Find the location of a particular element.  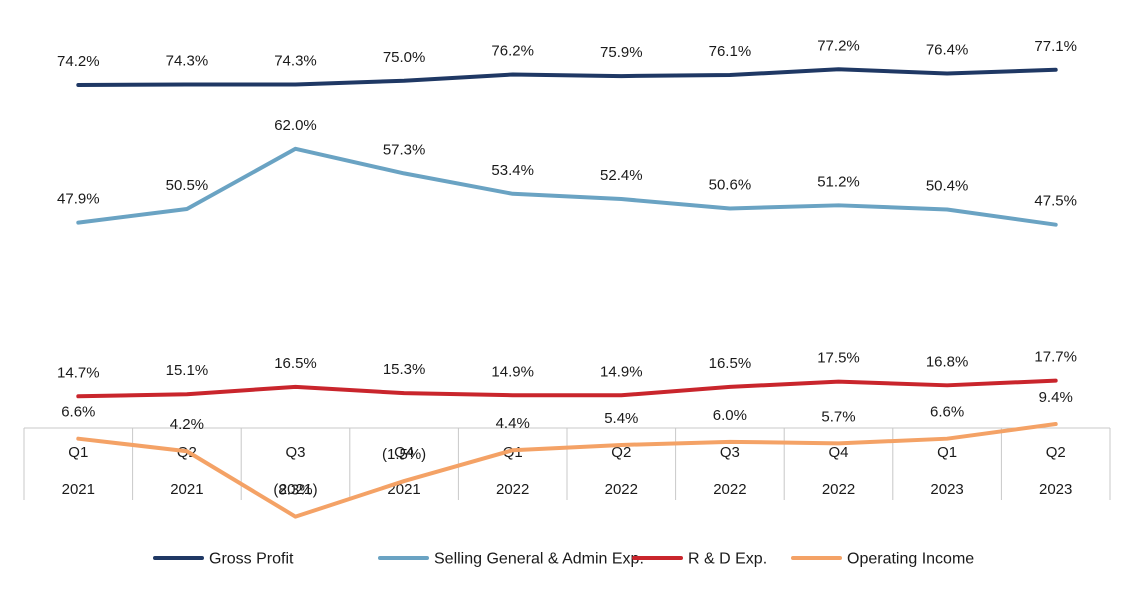

data-label: 16.8% is located at coordinates (947, 361).